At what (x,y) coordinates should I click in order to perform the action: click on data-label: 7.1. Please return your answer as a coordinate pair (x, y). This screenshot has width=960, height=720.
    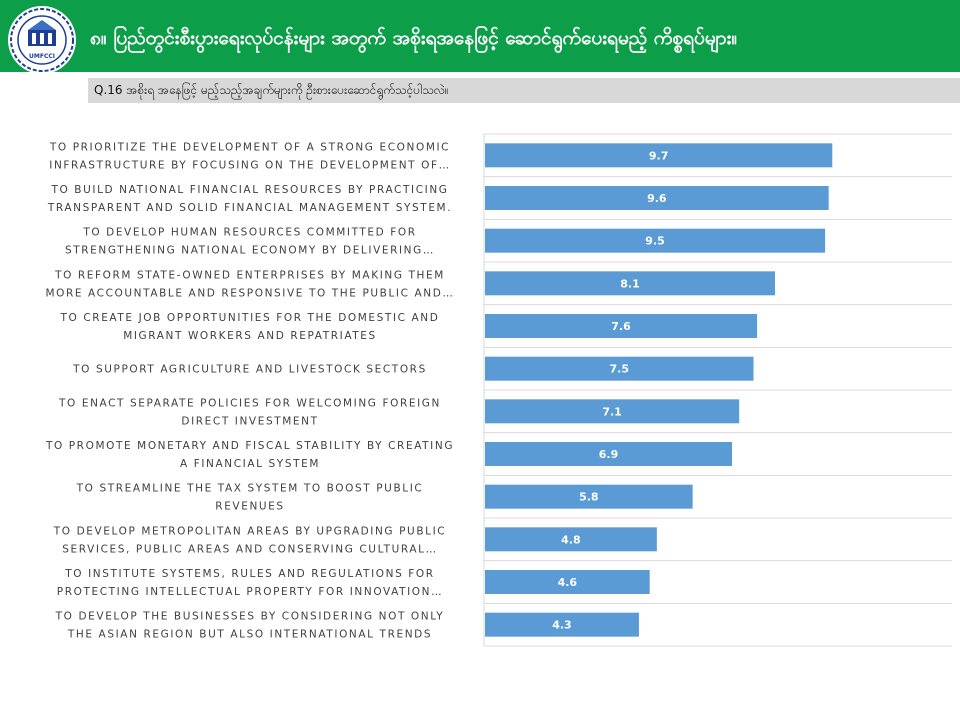
    Looking at the image, I should click on (612, 411).